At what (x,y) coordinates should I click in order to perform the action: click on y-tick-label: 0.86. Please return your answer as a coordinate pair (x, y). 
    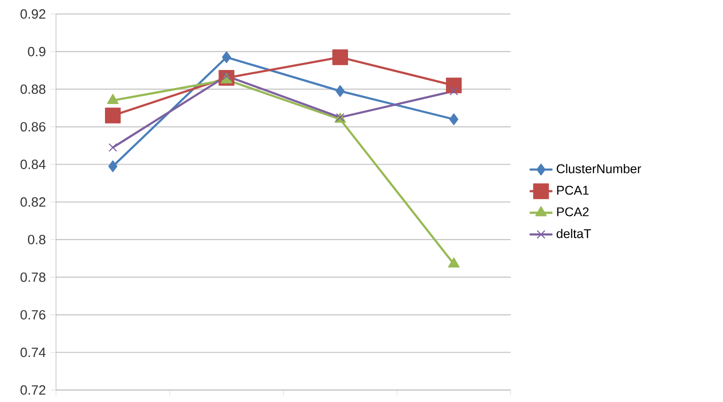
    Looking at the image, I should click on (33, 127).